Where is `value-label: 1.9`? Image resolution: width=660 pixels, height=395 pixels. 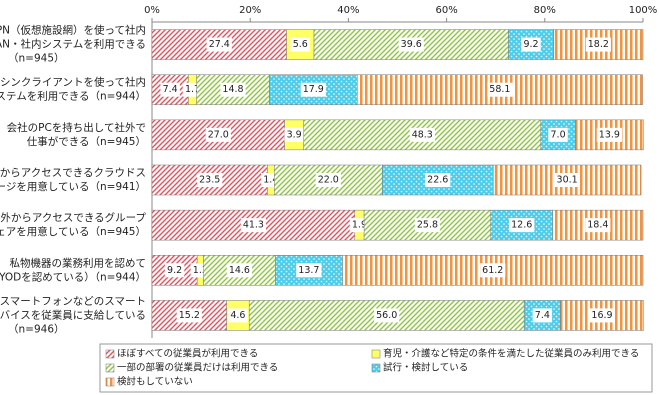
value-label: 1.9 is located at coordinates (359, 225).